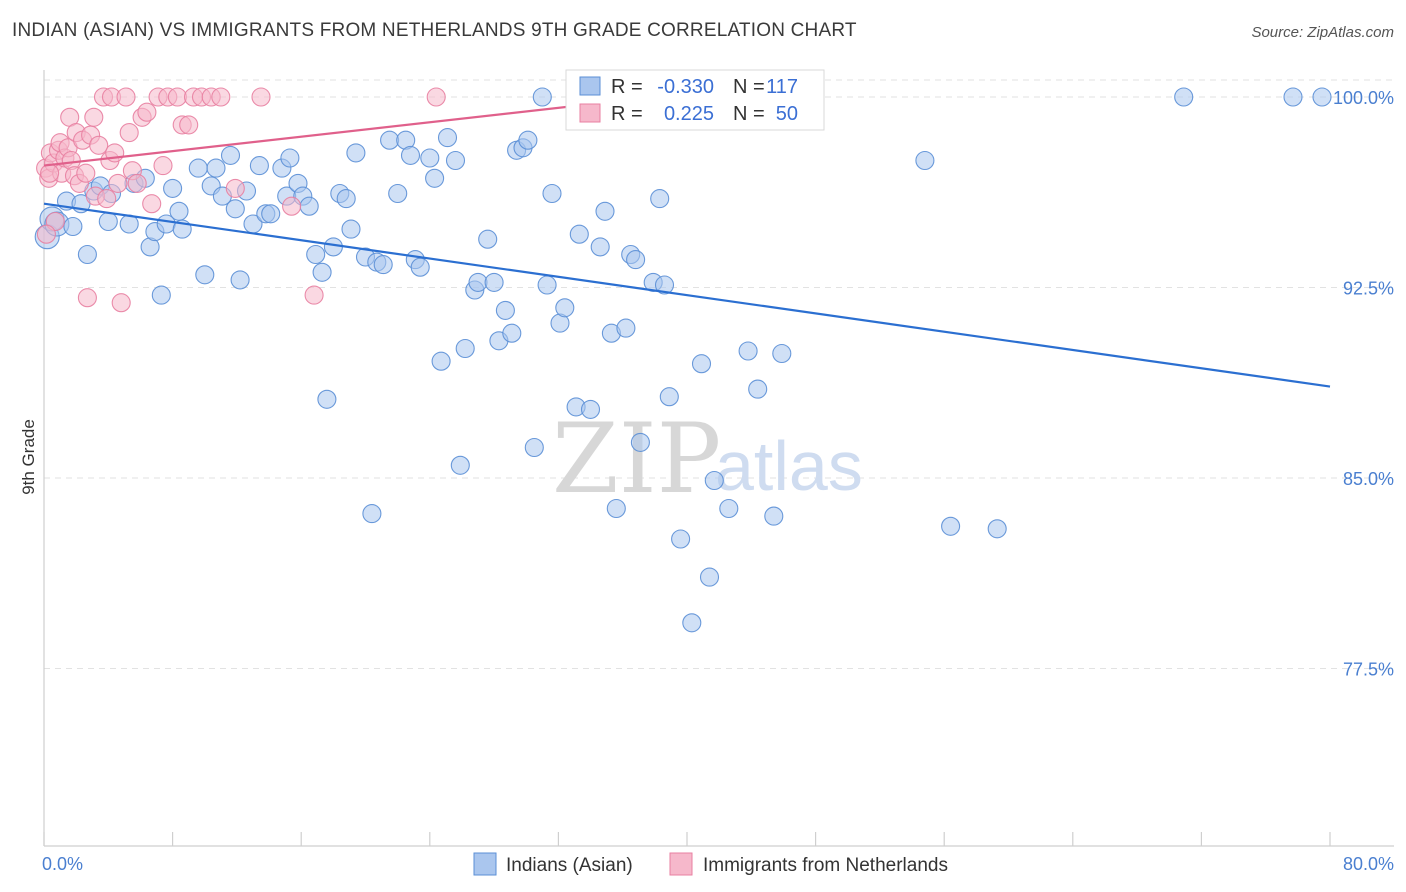 The image size is (1406, 892). What do you see at coordinates (636, 459) in the screenshot?
I see `watermark-zip: ZIP` at bounding box center [636, 459].